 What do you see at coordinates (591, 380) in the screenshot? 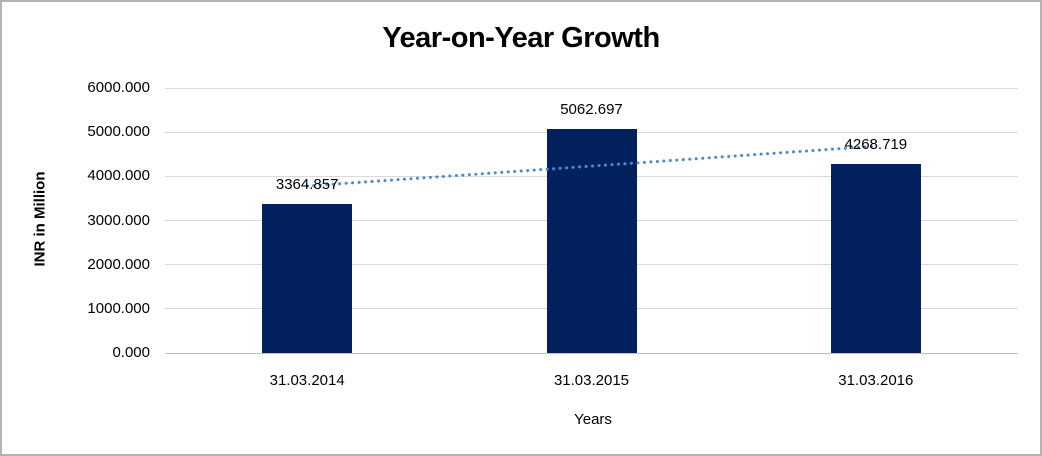
I see `x-tick-label: 31.03.2015` at bounding box center [591, 380].